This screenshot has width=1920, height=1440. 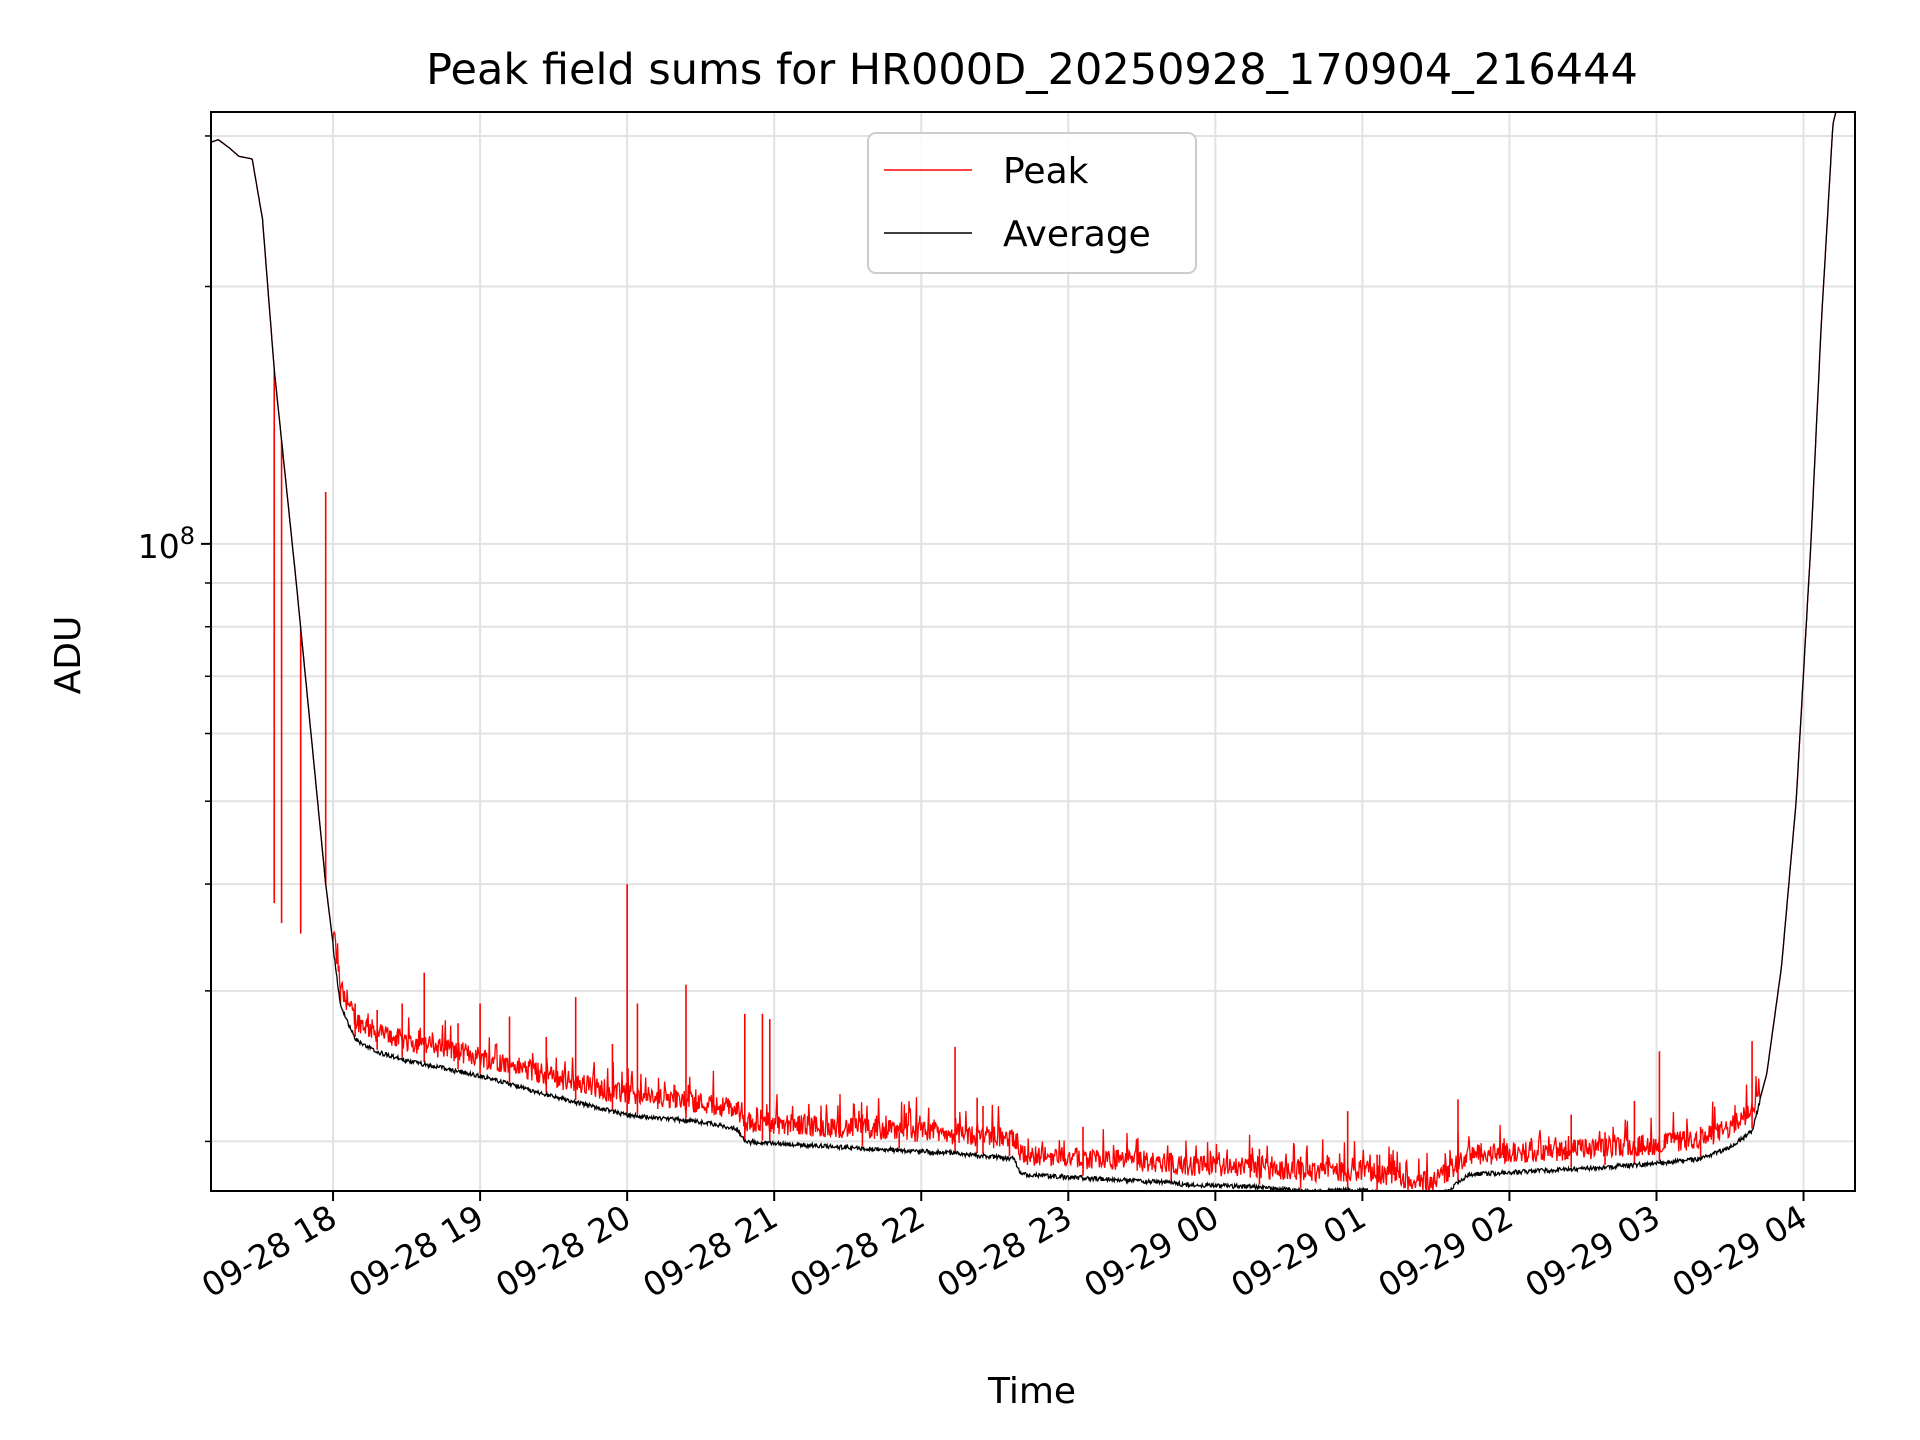 I want to click on legend-label-average: Average, so click(x=1077, y=234).